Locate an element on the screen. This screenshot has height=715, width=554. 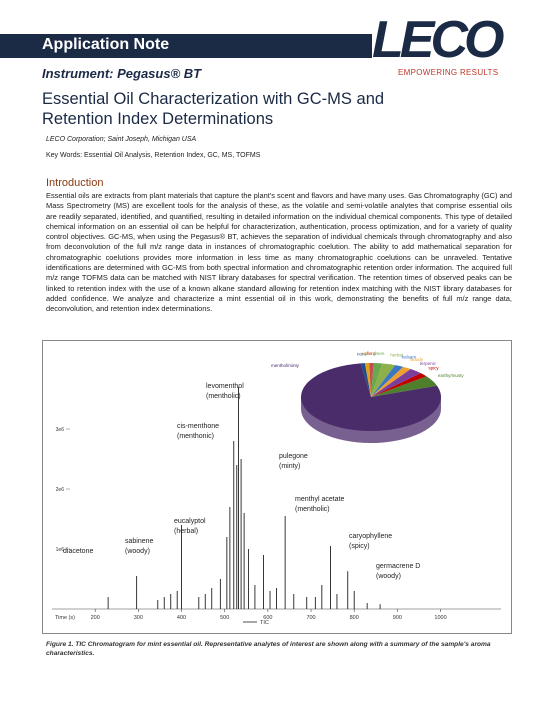
compound-label: cis-menthone is located at coordinates (198, 426).